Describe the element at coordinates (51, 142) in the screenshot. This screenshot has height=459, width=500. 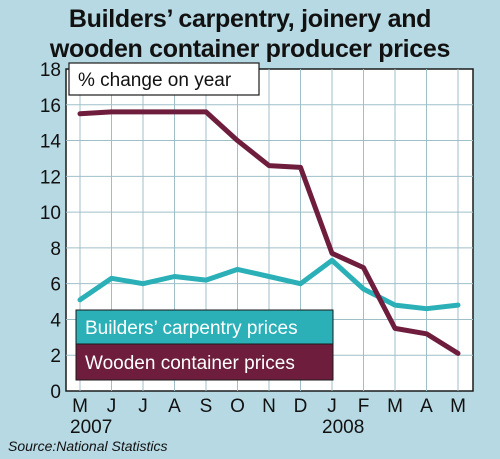
I see `y-tick-label: 14` at that location.